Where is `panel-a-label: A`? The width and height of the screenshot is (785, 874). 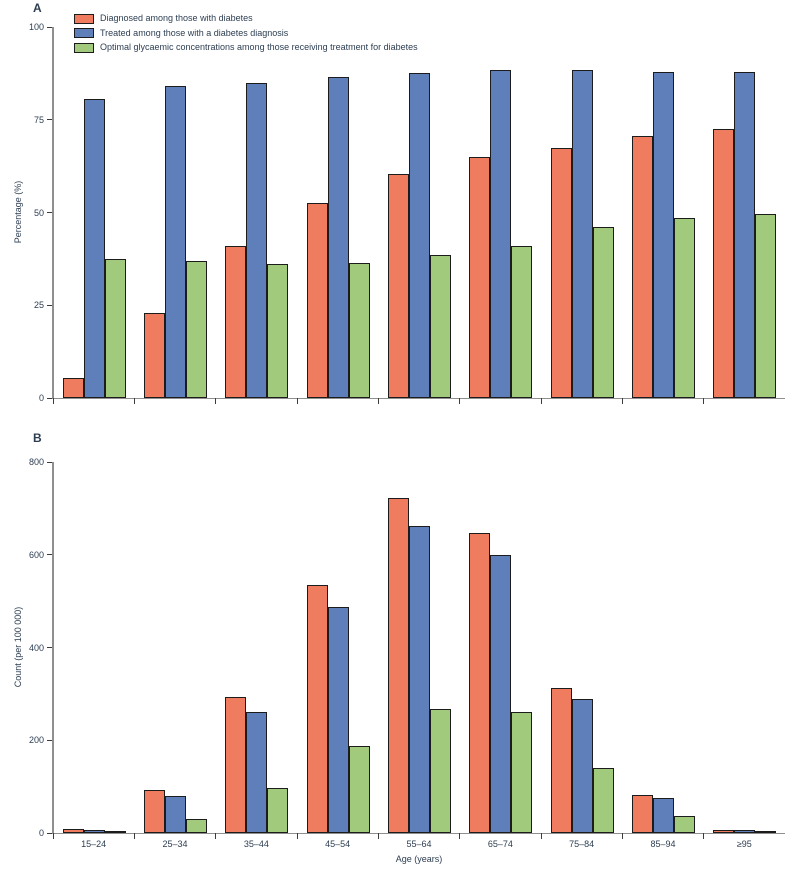 panel-a-label: A is located at coordinates (37, 8).